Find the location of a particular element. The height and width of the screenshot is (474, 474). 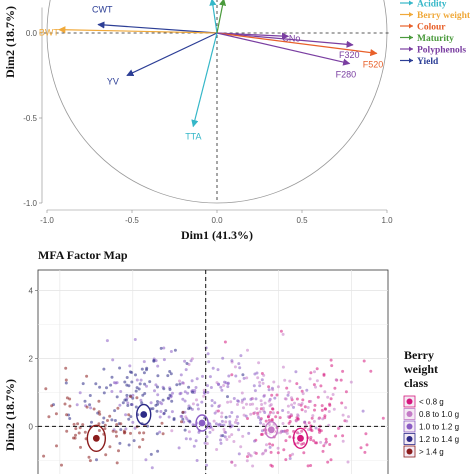

legend-key-dot is located at coordinates (409, 439).